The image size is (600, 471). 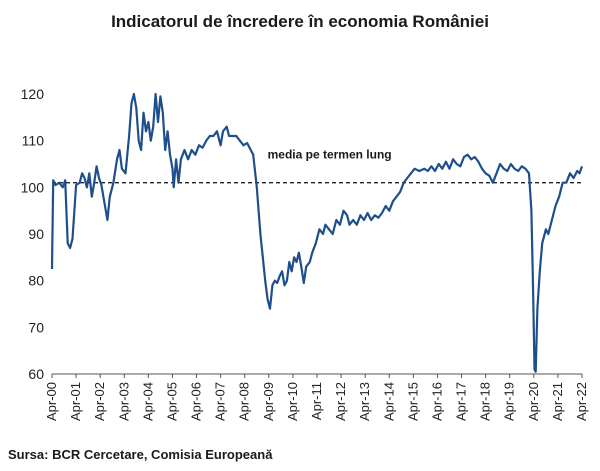 What do you see at coordinates (316, 401) in the screenshot?
I see `x-tick-label: Apr-11` at bounding box center [316, 401].